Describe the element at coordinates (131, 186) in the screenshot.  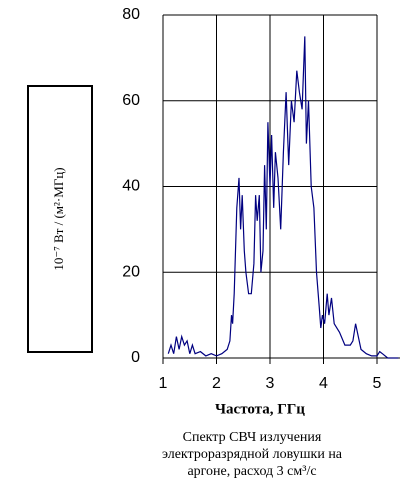
I see `y-tick-label: 40` at that location.